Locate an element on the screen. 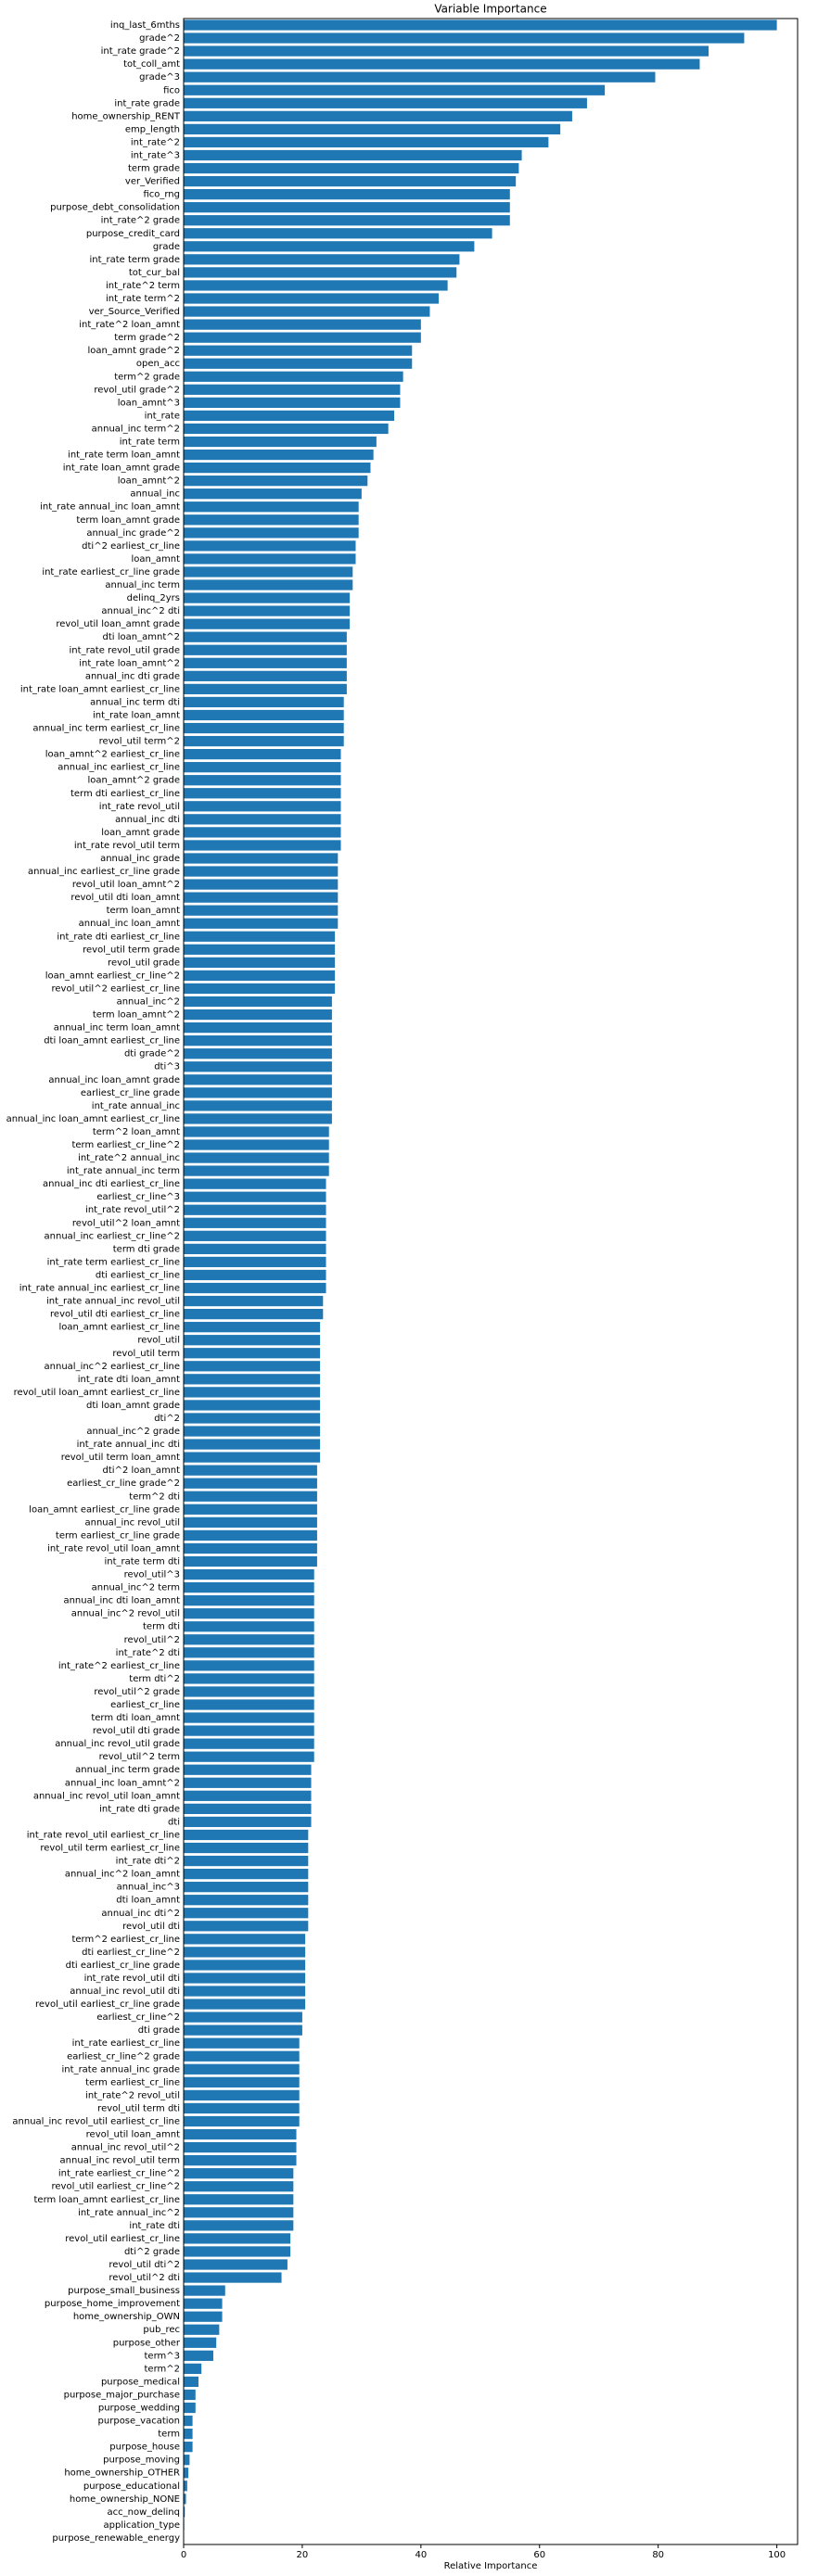 The width and height of the screenshot is (818, 2576). y-tick-label: dti loan_amnt^2 is located at coordinates (141, 637).